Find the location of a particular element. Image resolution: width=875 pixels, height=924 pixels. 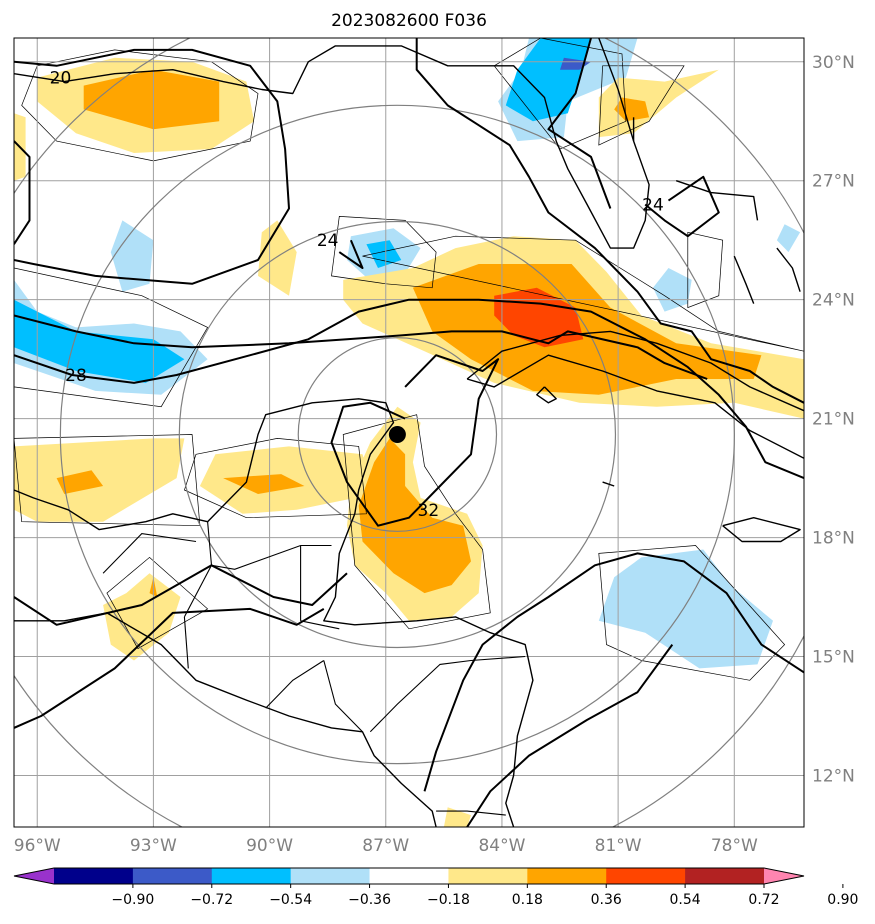

colorbar-tick-label: −0.36 is located at coordinates (369, 900).